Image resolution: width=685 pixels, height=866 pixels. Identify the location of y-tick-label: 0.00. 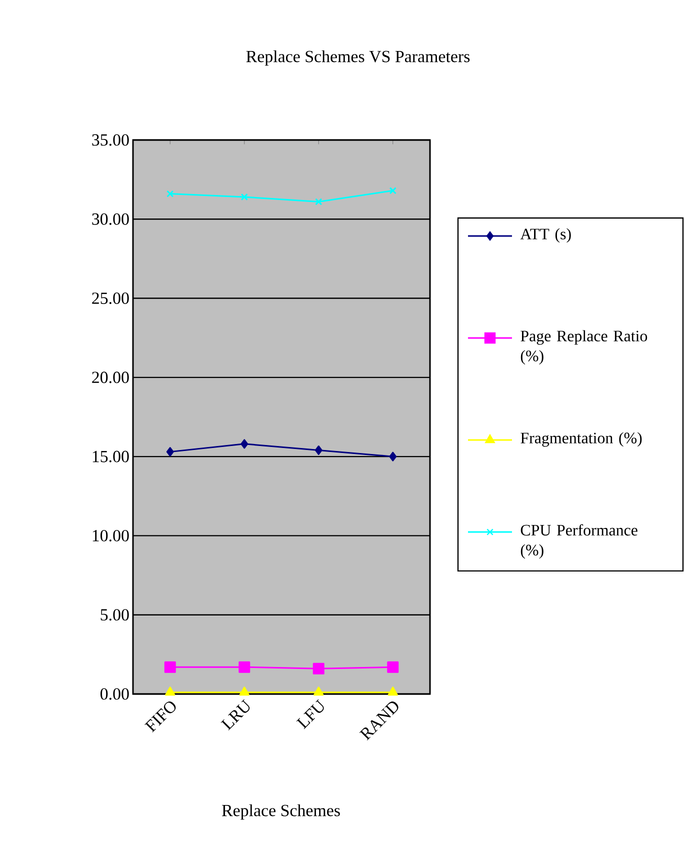
(114, 694).